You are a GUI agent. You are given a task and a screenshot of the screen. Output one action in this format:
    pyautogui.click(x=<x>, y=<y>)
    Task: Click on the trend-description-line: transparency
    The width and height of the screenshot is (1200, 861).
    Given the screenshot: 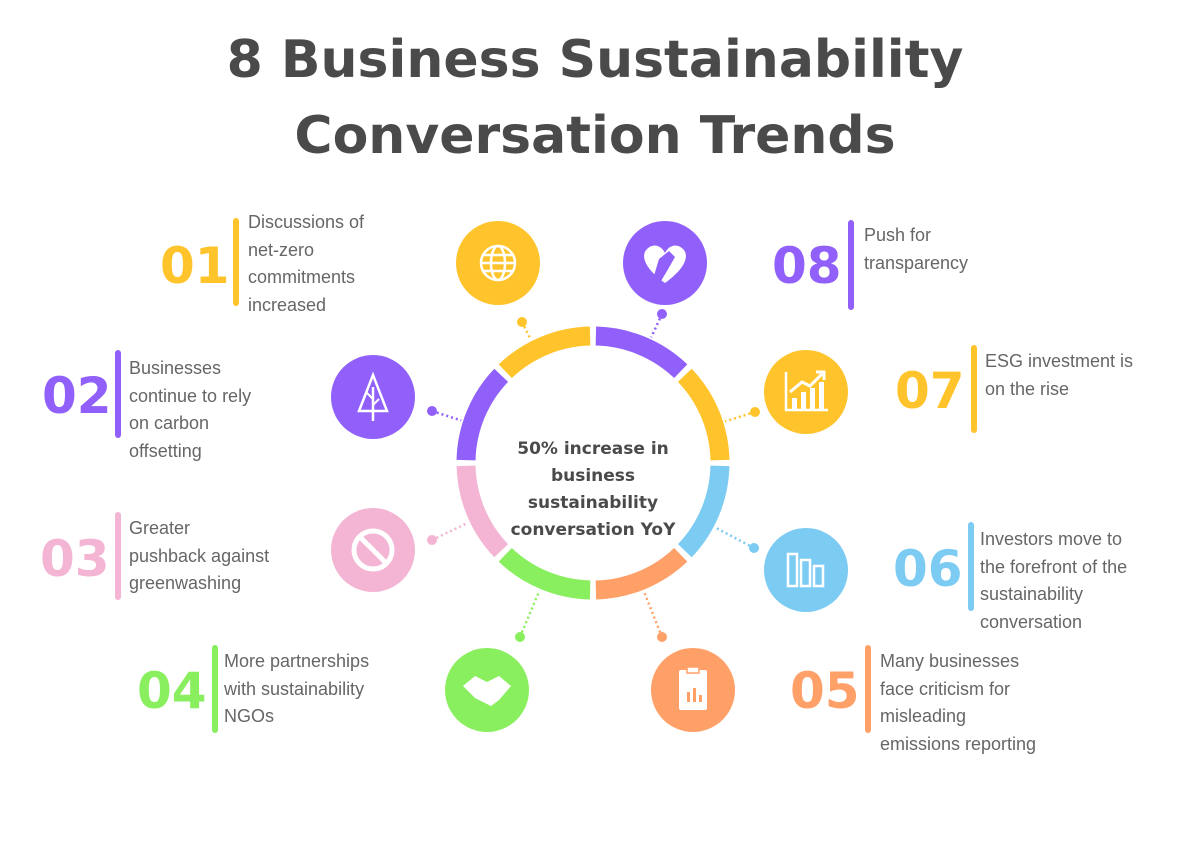 What is the action you would take?
    pyautogui.click(x=916, y=262)
    